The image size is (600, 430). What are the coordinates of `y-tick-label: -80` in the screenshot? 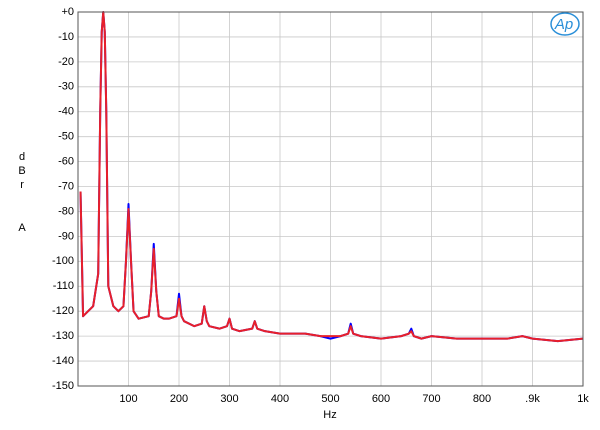 It's located at (66, 211).